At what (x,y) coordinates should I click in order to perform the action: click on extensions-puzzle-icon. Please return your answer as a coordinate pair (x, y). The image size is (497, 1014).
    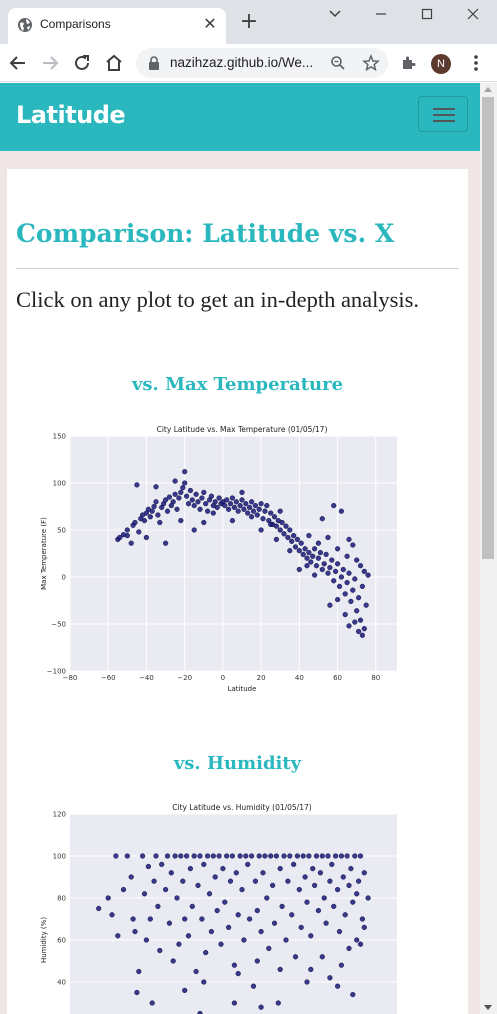
    Looking at the image, I should click on (409, 63).